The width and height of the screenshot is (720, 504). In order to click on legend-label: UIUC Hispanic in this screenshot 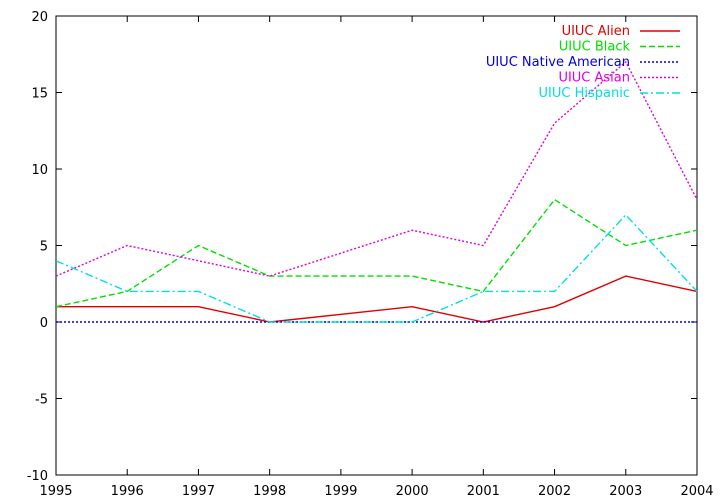, I will do `click(584, 93)`.